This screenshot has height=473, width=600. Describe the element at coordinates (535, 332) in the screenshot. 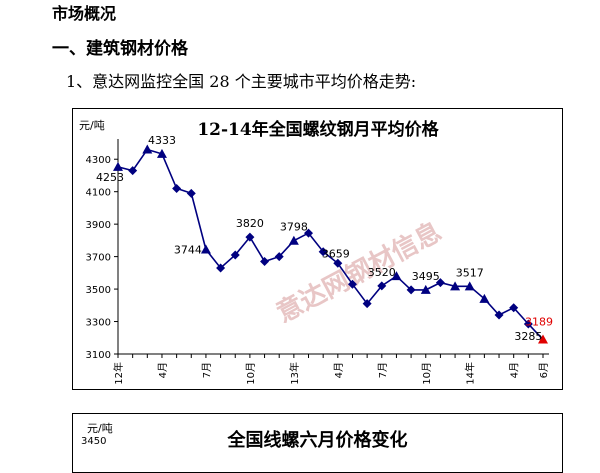

I see `series-line-last-segment` at that location.